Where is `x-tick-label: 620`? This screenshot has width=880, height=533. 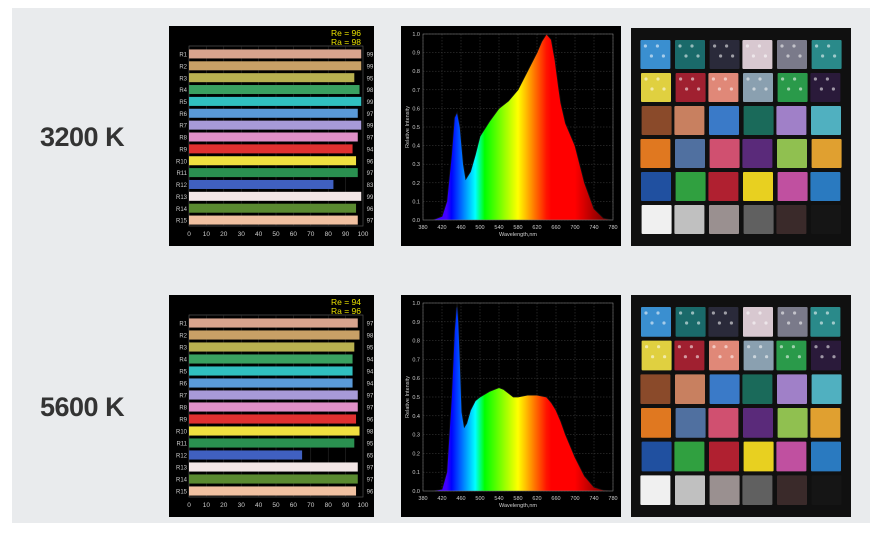
x-tick-label: 620 is located at coordinates (536, 228).